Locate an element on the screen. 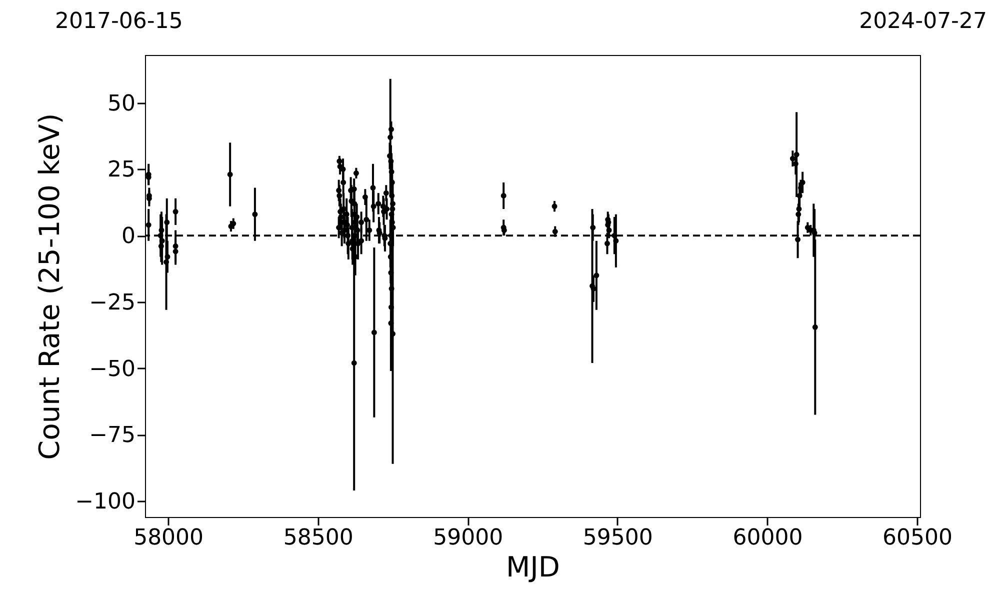  x-tick-label: 60000 is located at coordinates (767, 538).